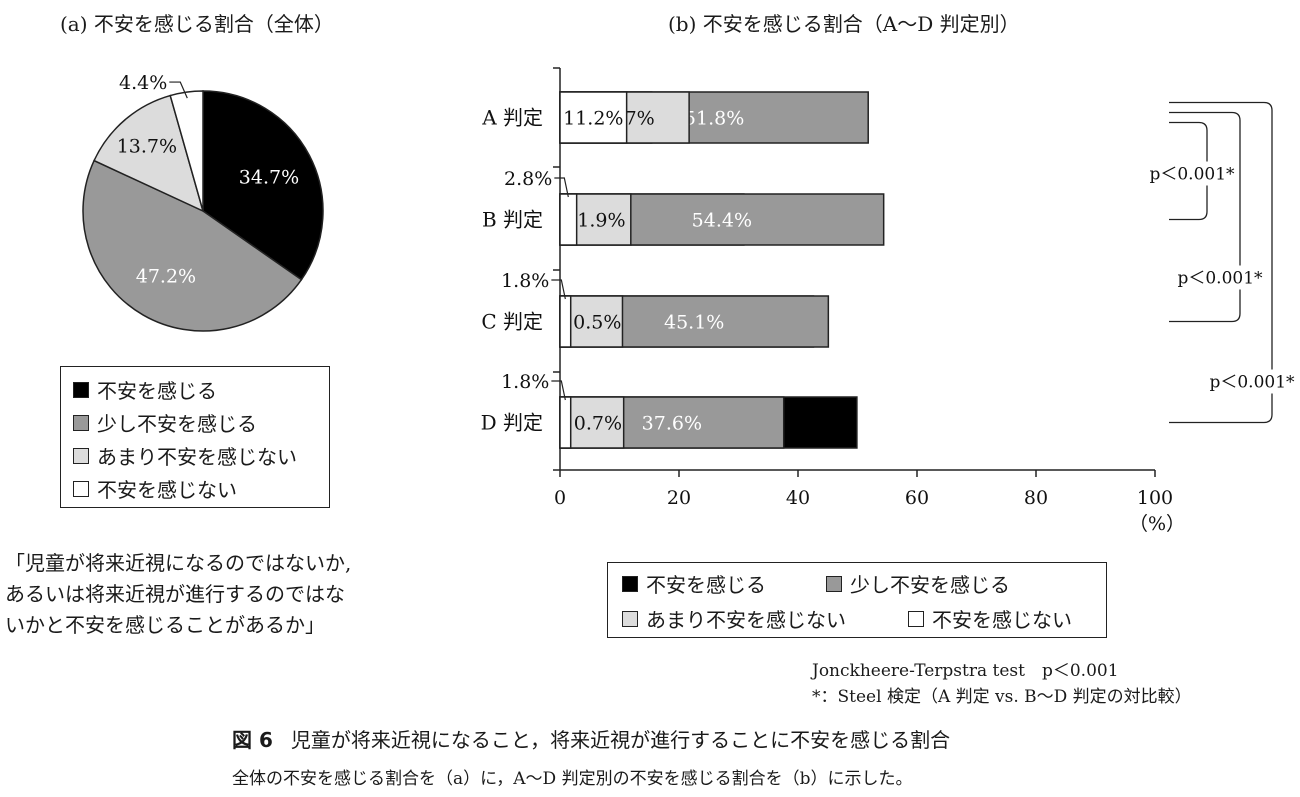 Image resolution: width=1300 pixels, height=797 pixels. I want to click on x-axis-unit: （%）, so click(1157, 524).